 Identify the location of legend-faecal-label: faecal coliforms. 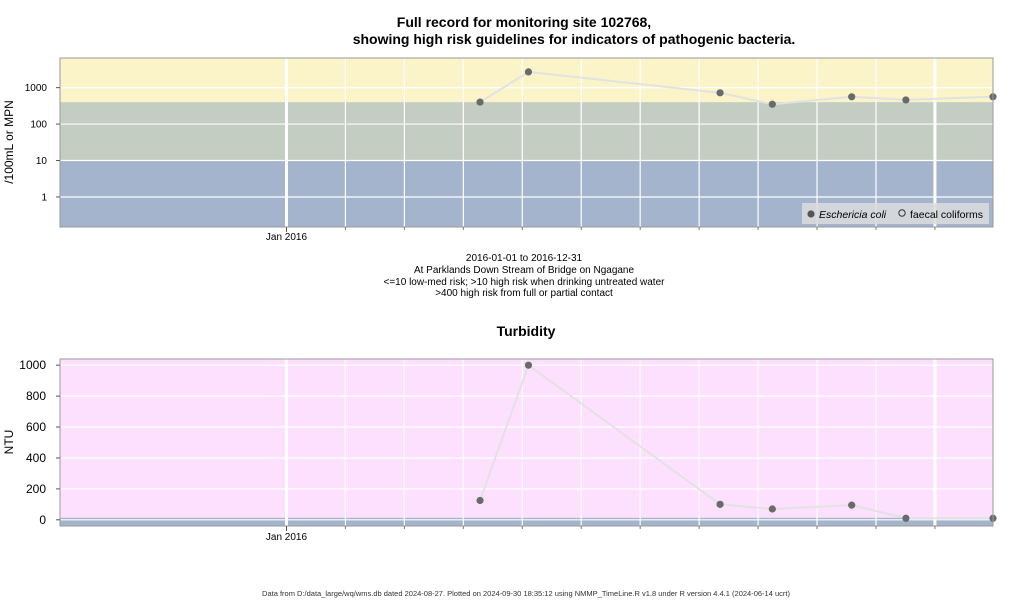
(946, 215).